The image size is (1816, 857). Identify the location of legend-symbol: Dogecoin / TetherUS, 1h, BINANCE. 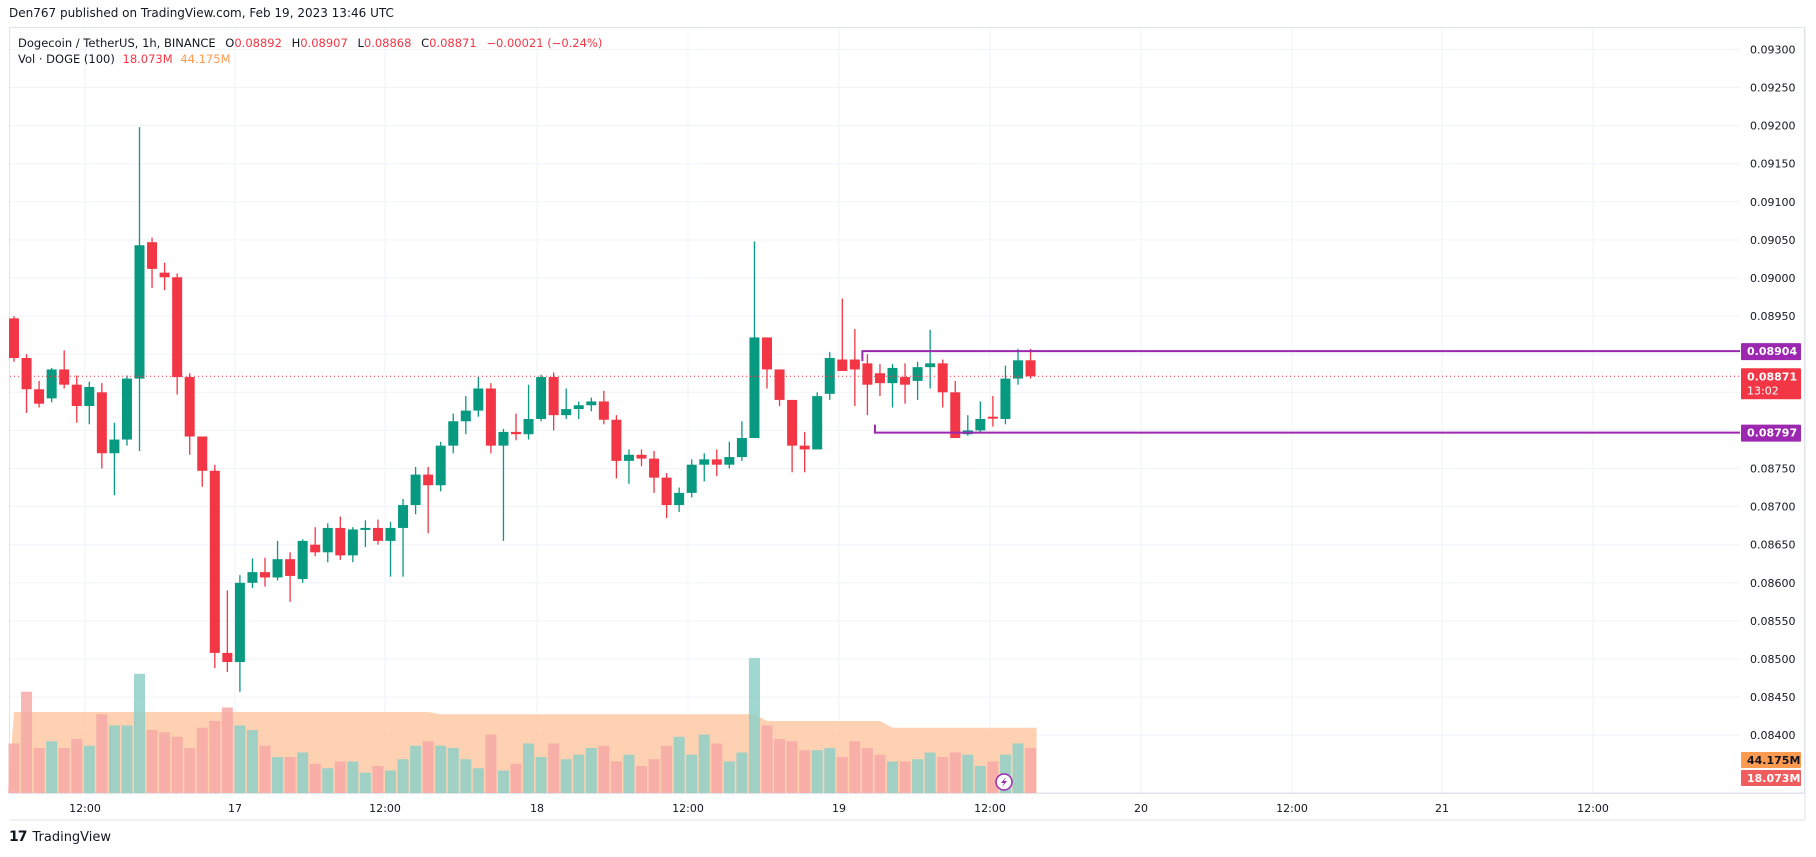
(117, 43).